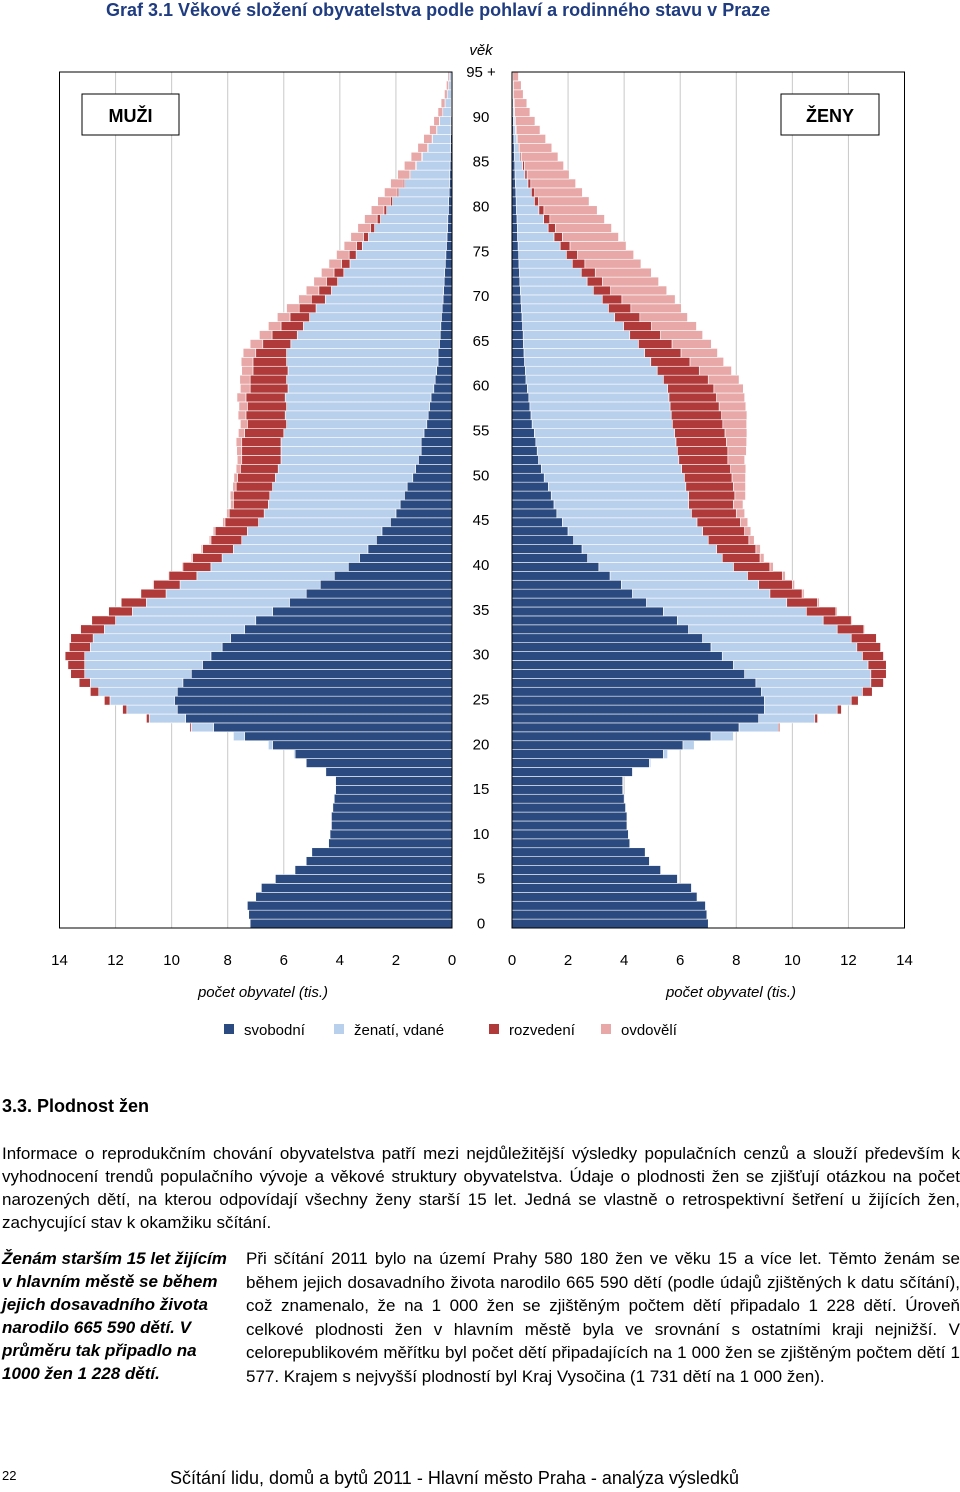 The image size is (960, 1492). Describe the element at coordinates (606, 1029) in the screenshot. I see `legend-swatch` at that location.